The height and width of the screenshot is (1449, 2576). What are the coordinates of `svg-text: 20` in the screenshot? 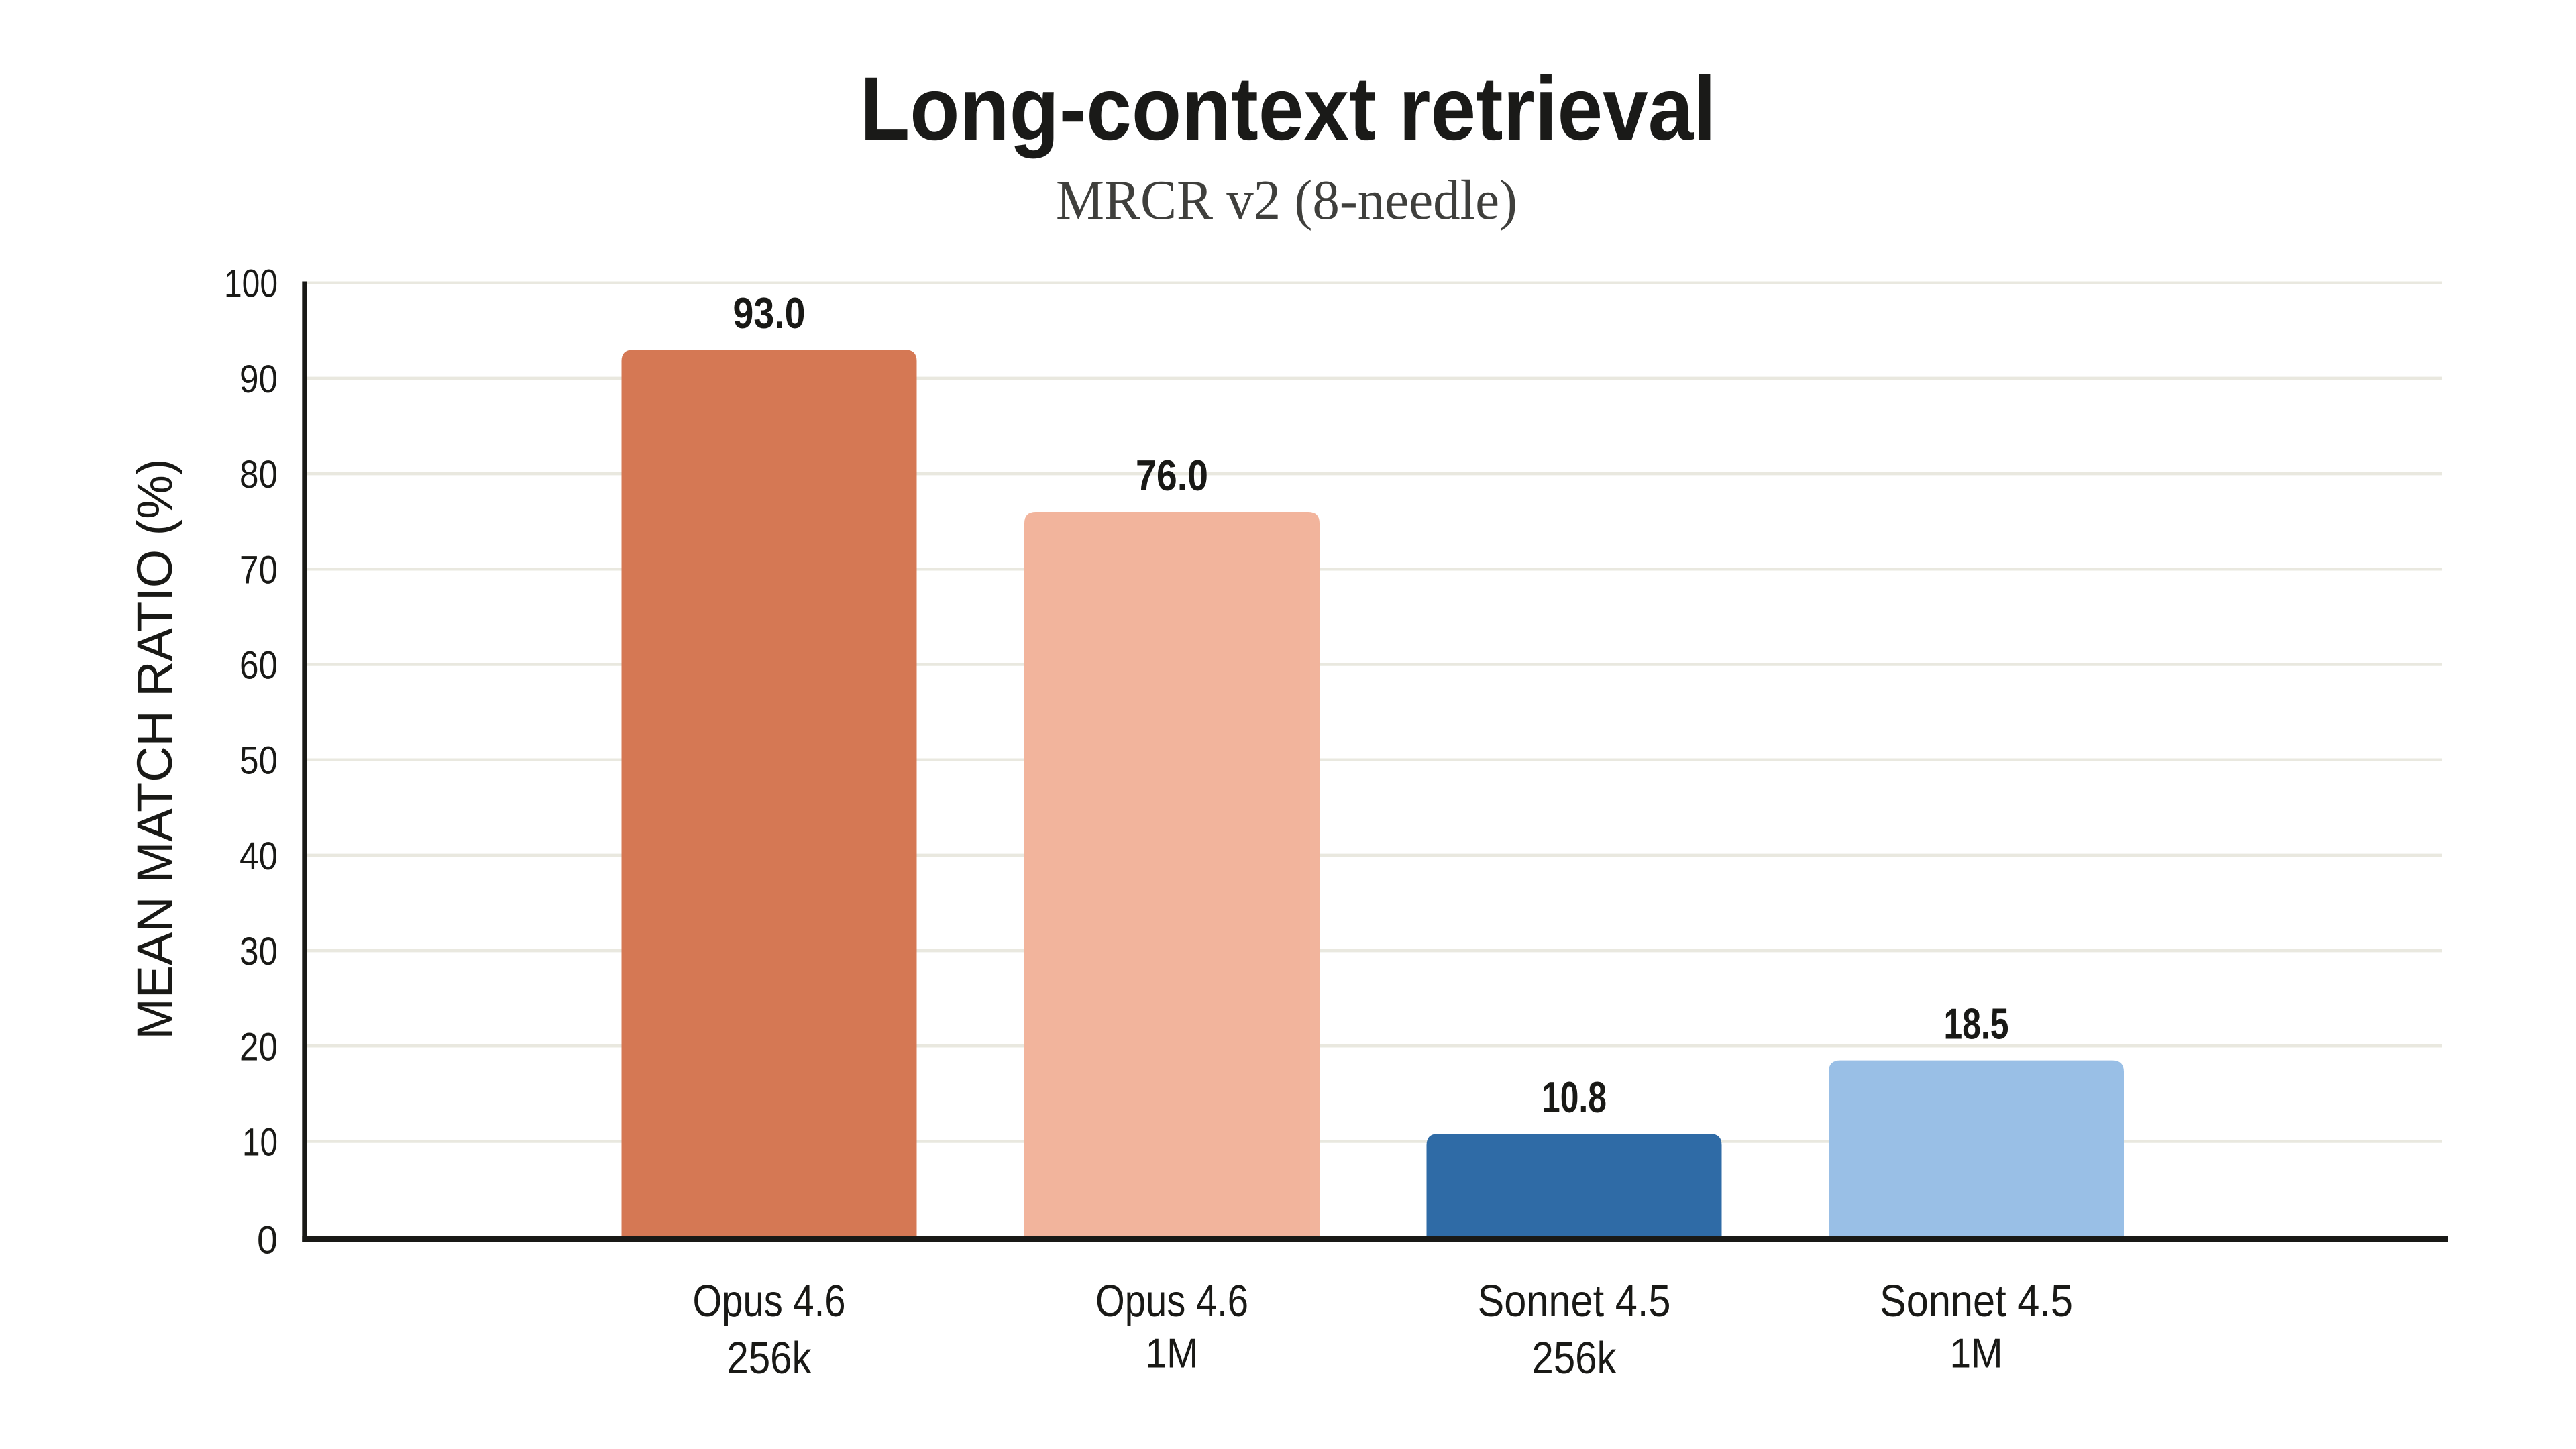 It's located at (258, 1047).